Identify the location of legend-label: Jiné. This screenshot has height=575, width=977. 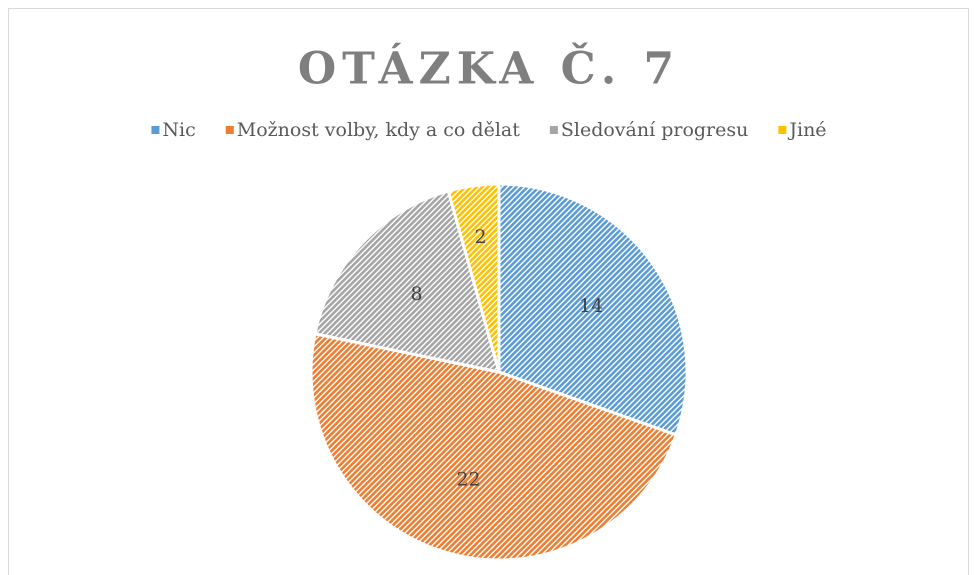
(806, 130).